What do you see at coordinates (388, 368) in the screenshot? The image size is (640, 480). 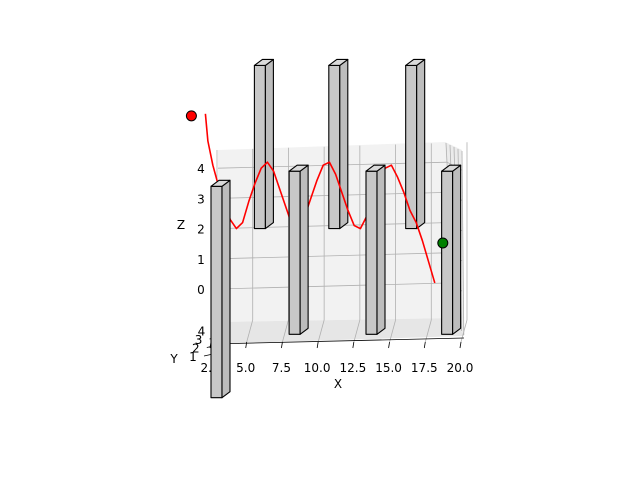 I see `x-tick-label: 15.0` at bounding box center [388, 368].